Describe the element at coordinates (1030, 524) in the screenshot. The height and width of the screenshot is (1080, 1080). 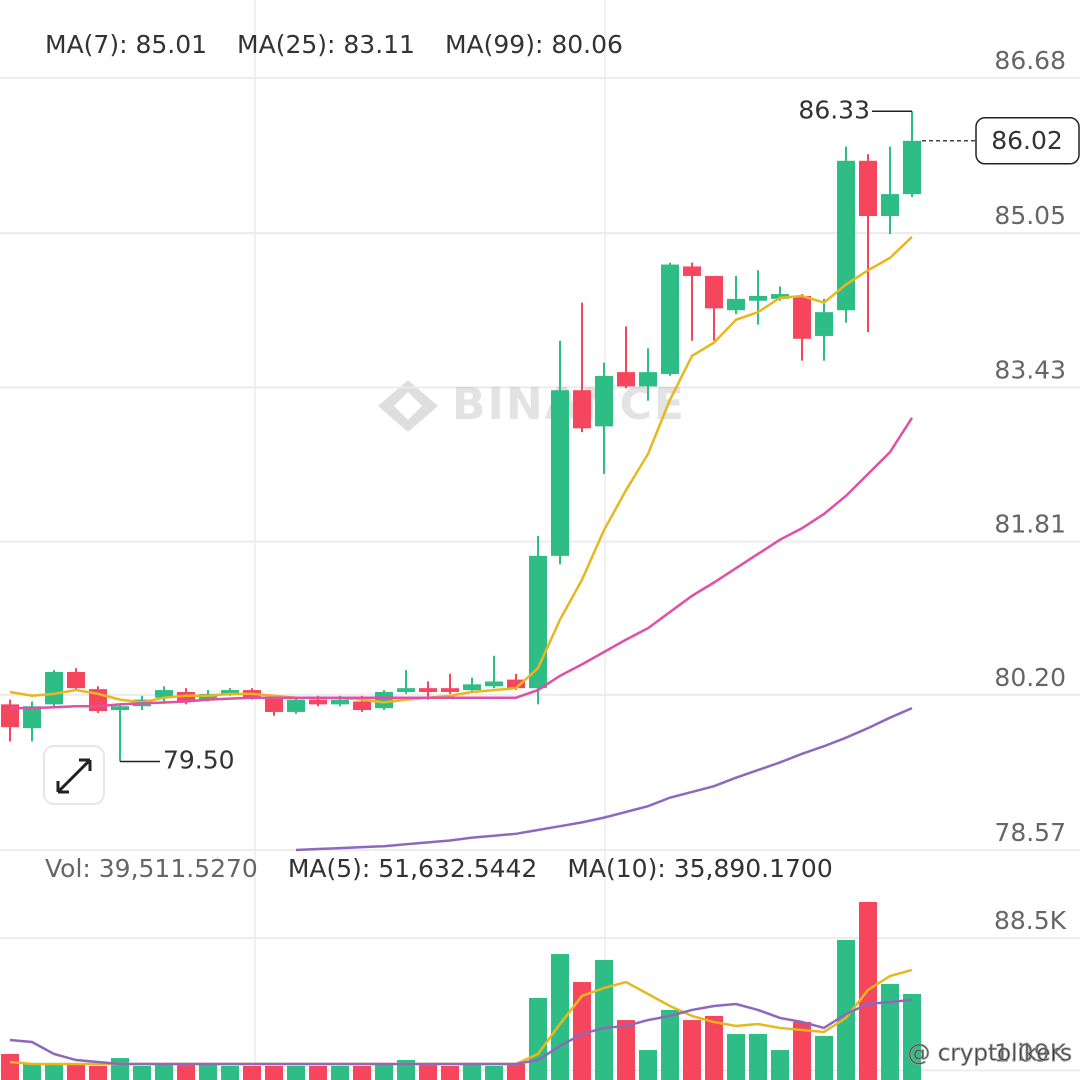
I see `y-tick-label: 81.81` at that location.